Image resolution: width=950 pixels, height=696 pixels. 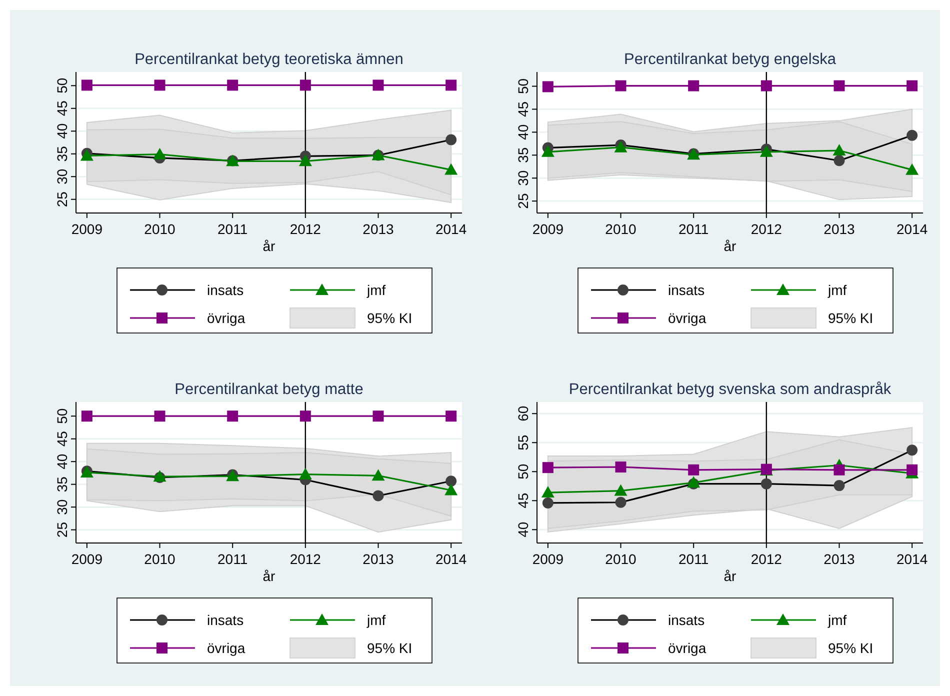 What do you see at coordinates (523, 442) in the screenshot?
I see `y-tick-label: 55` at bounding box center [523, 442].